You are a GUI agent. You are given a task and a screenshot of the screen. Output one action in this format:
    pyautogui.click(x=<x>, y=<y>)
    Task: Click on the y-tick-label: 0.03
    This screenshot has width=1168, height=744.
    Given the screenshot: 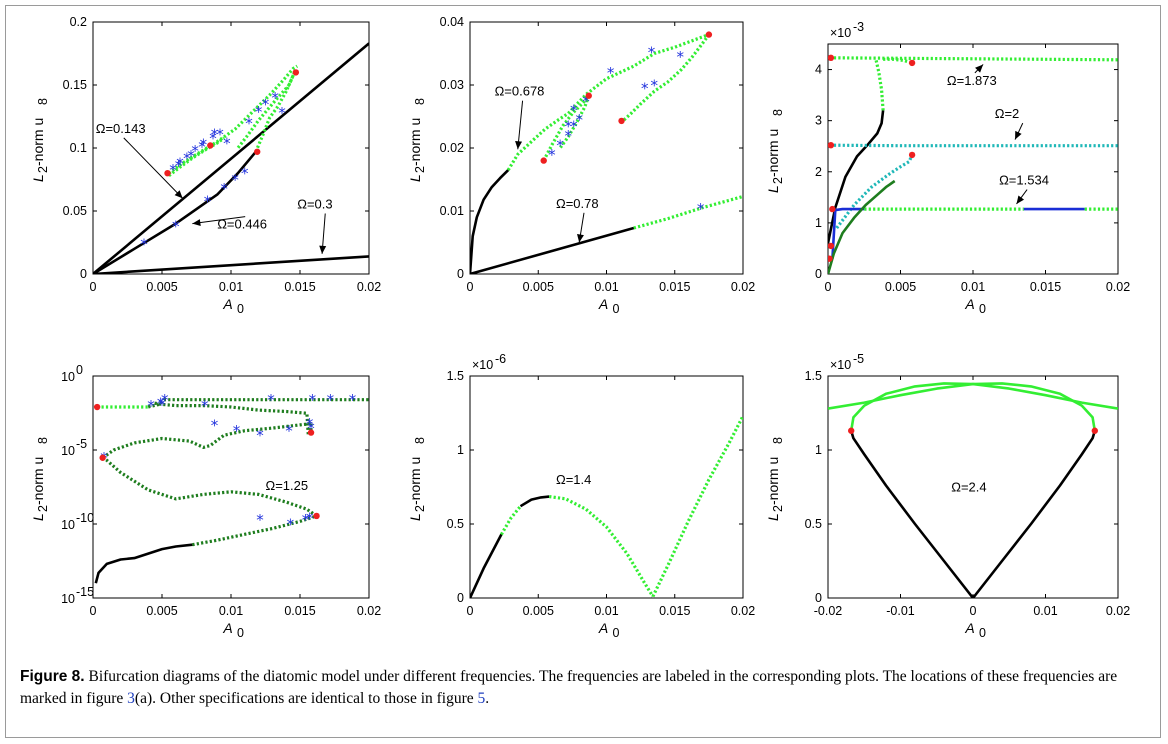 What is the action you would take?
    pyautogui.click(x=452, y=85)
    